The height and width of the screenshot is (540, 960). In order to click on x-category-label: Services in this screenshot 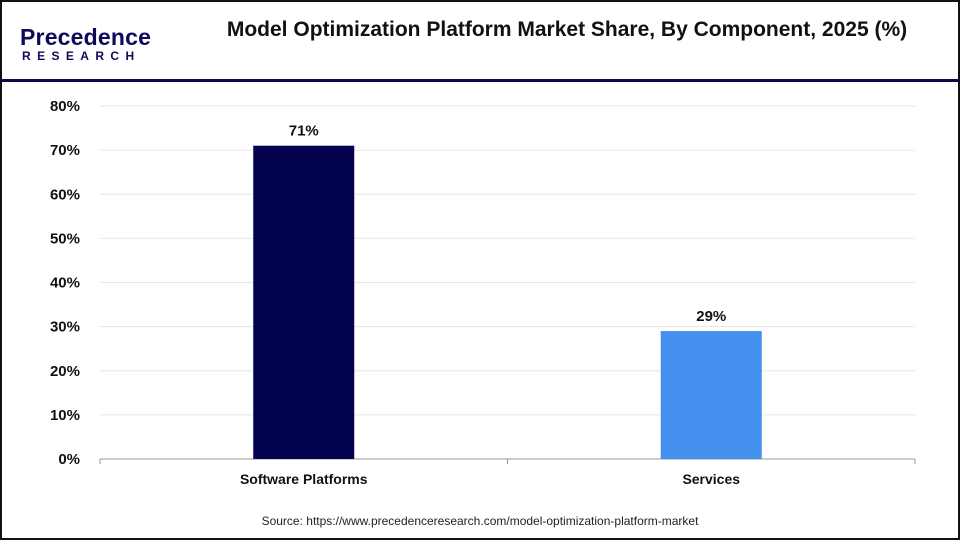, I will do `click(711, 479)`.